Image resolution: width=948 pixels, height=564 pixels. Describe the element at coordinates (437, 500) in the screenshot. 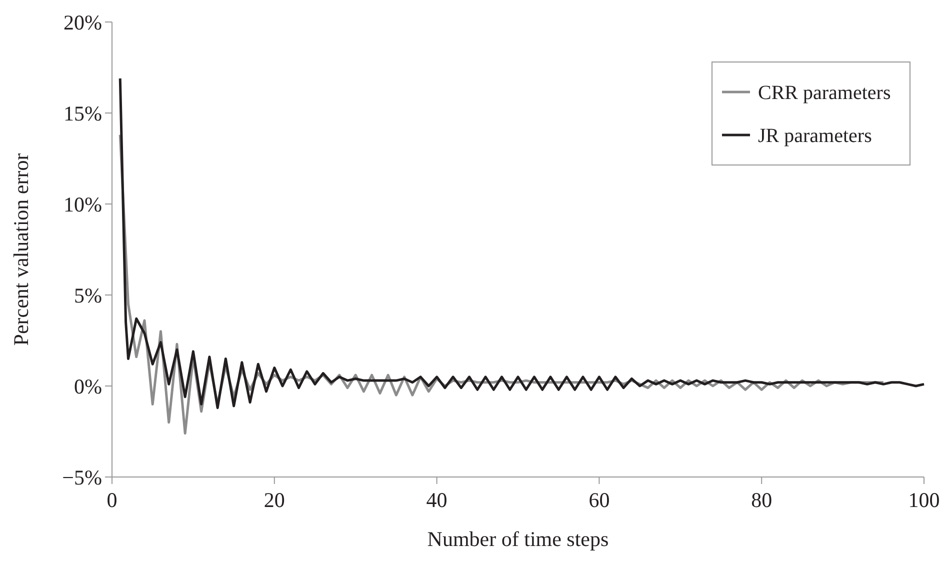

I see `x-tick-label: 40` at that location.